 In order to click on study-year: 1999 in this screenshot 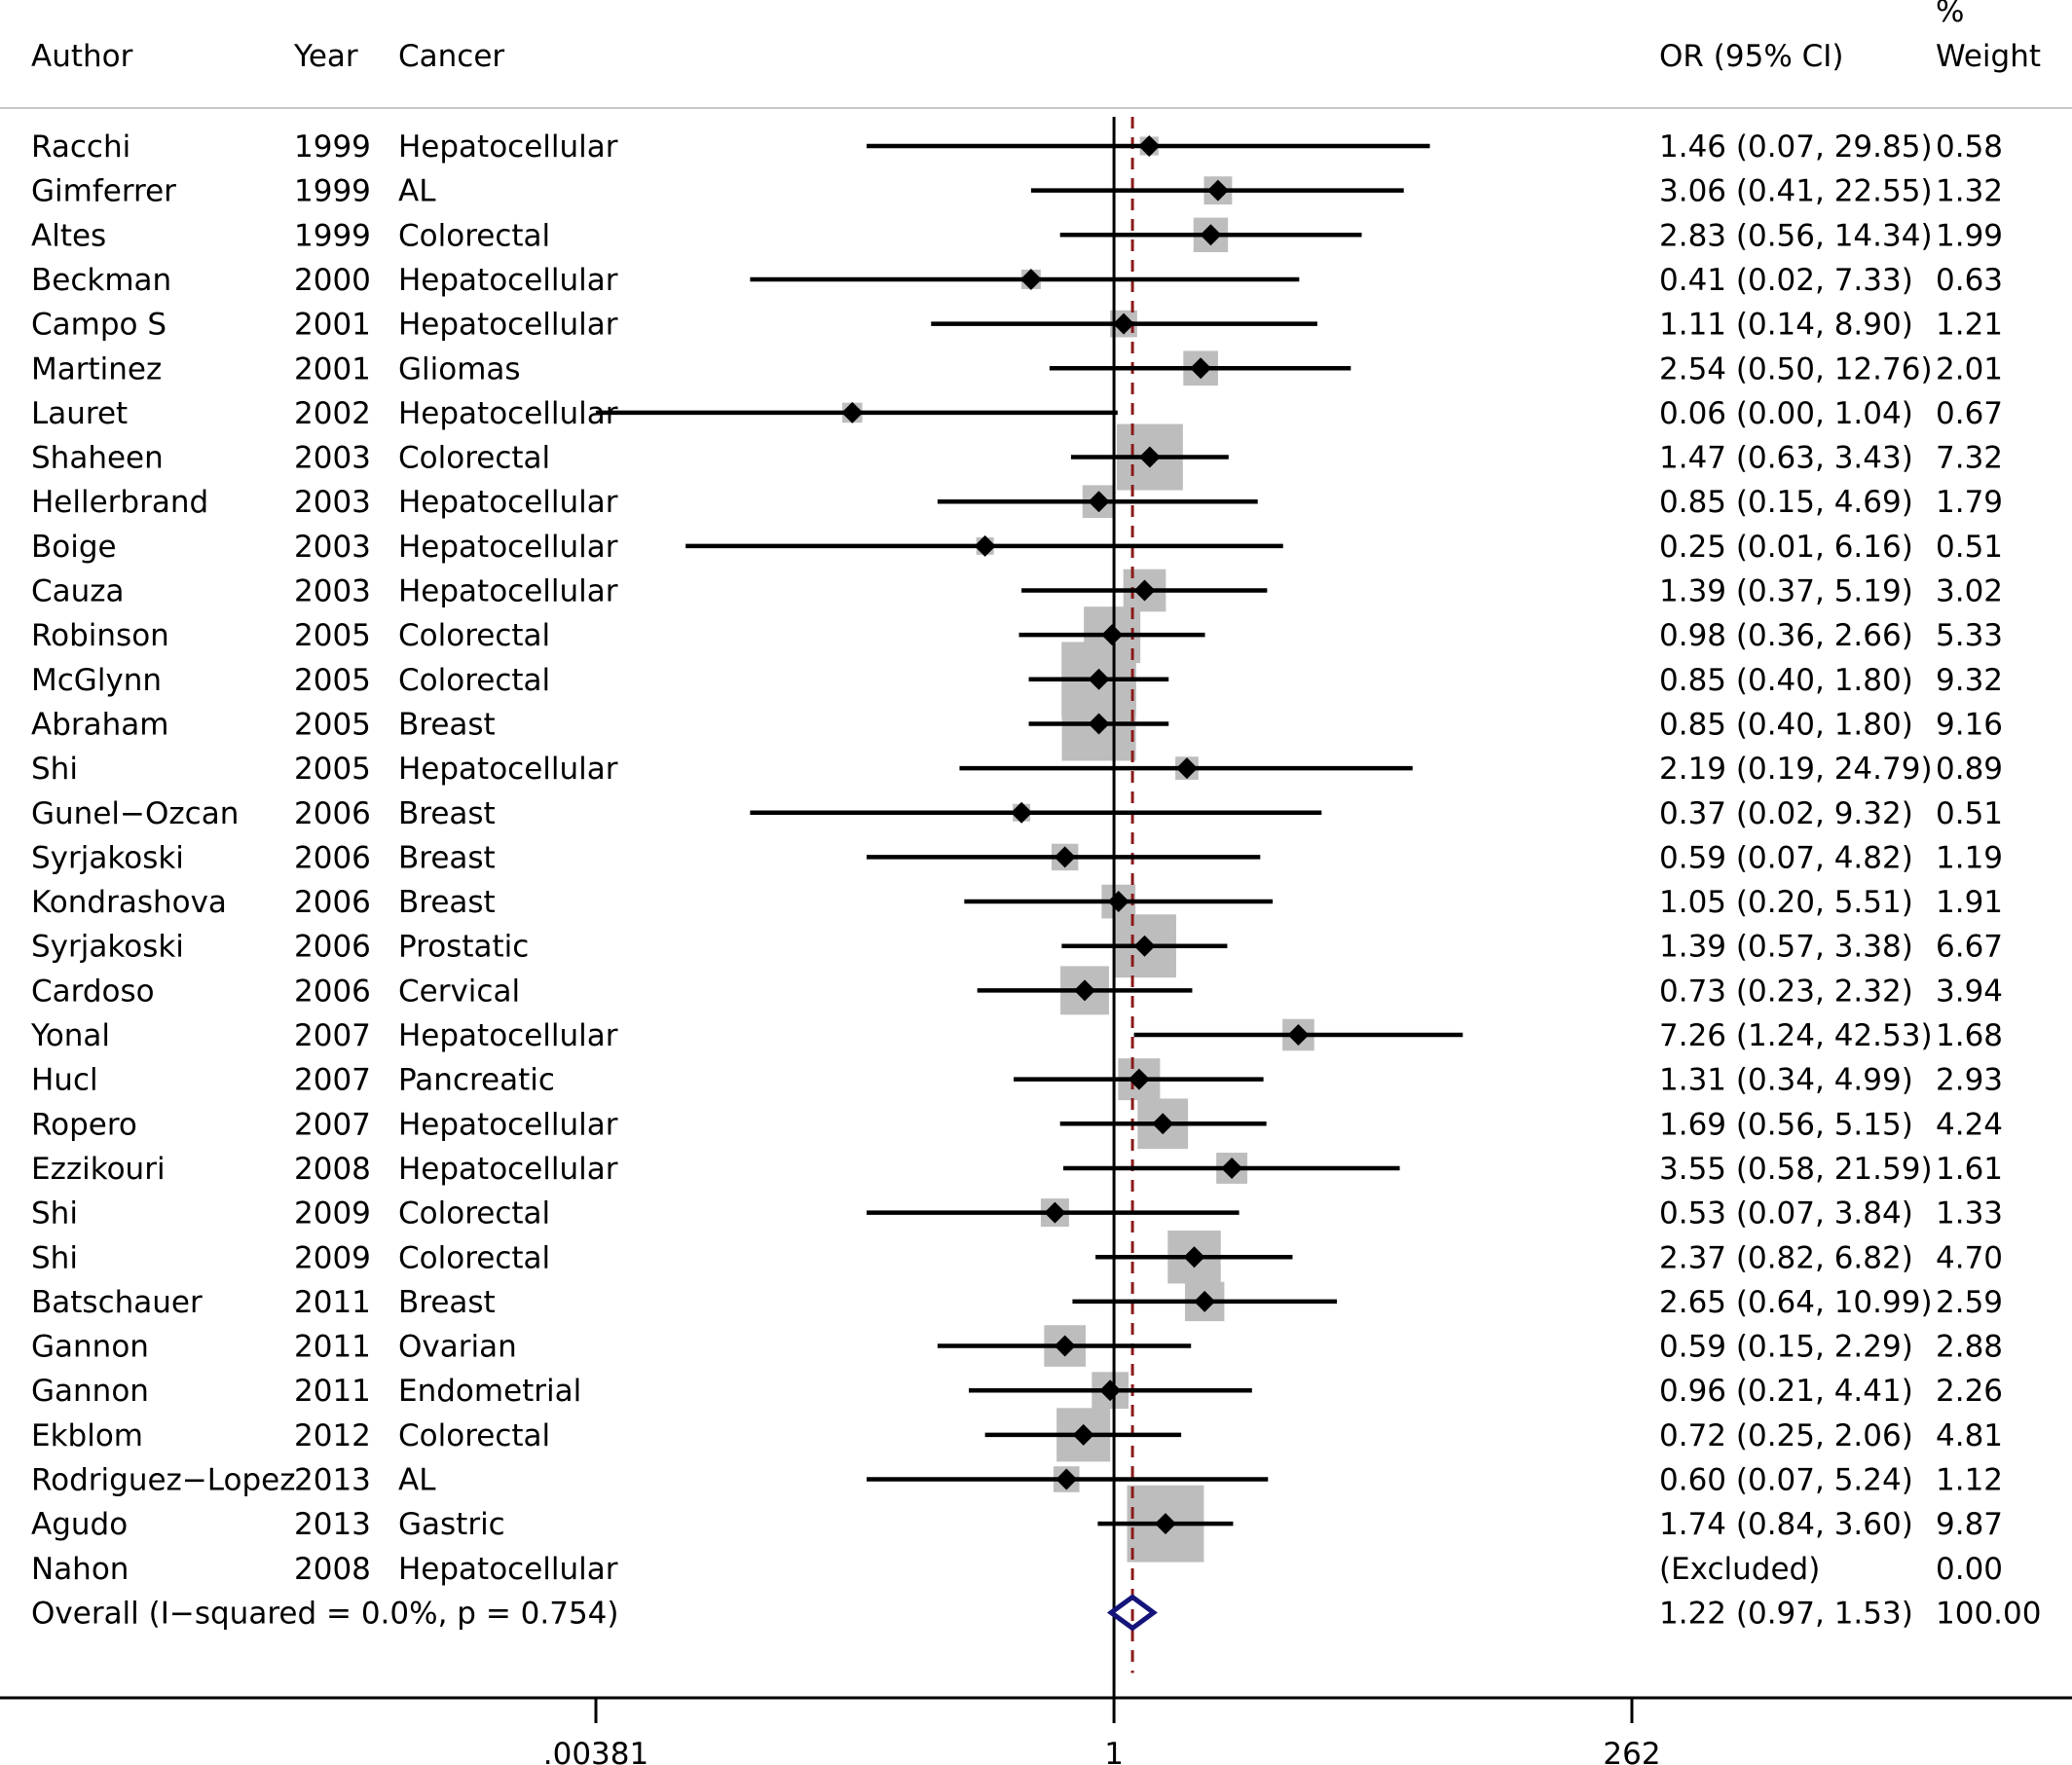, I will do `click(332, 235)`.